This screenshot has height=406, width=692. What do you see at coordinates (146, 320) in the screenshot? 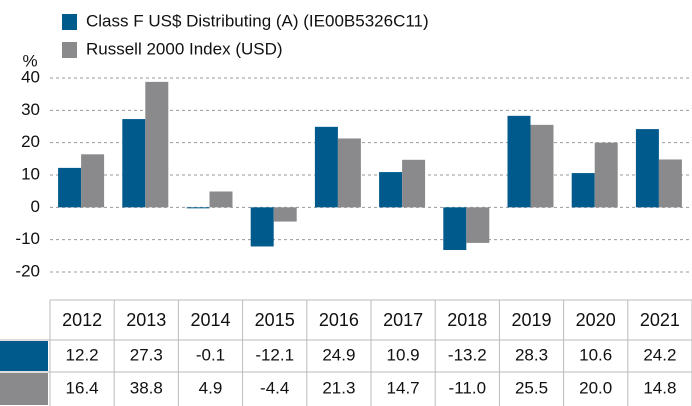
I see `column-header: 2013` at bounding box center [146, 320].